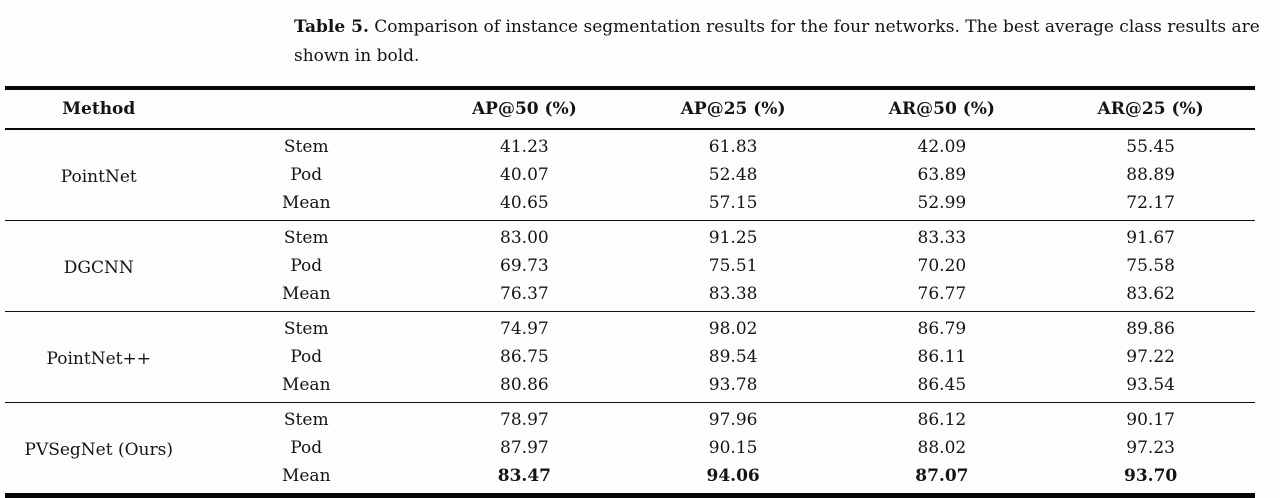 This screenshot has width=1280, height=498. Describe the element at coordinates (733, 238) in the screenshot. I see `metric-value: 91.25` at that location.